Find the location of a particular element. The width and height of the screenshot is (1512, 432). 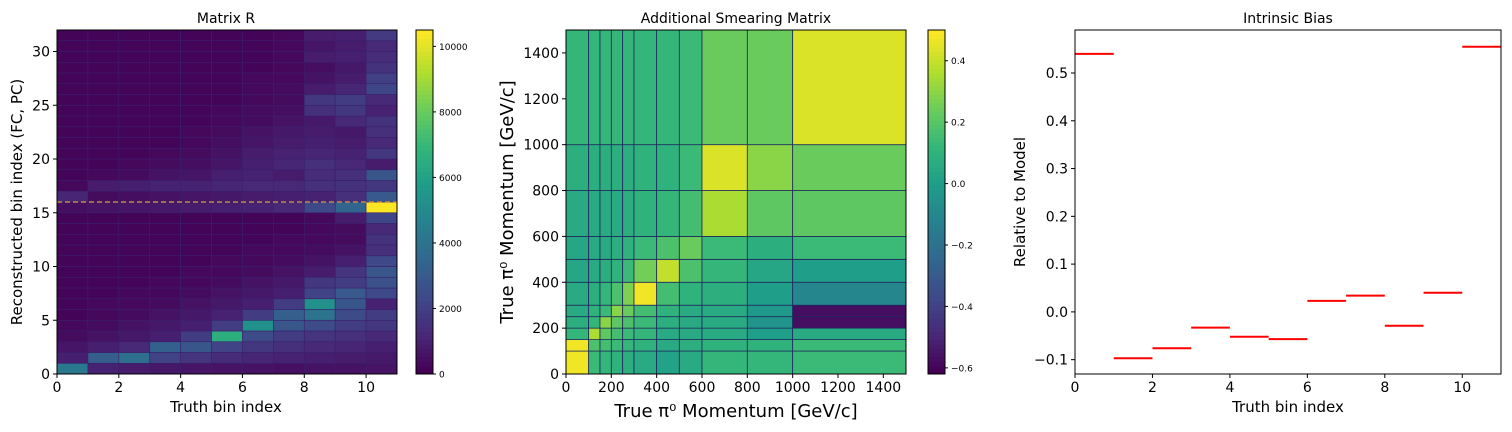

x-tick-label: 8 is located at coordinates (304, 388).